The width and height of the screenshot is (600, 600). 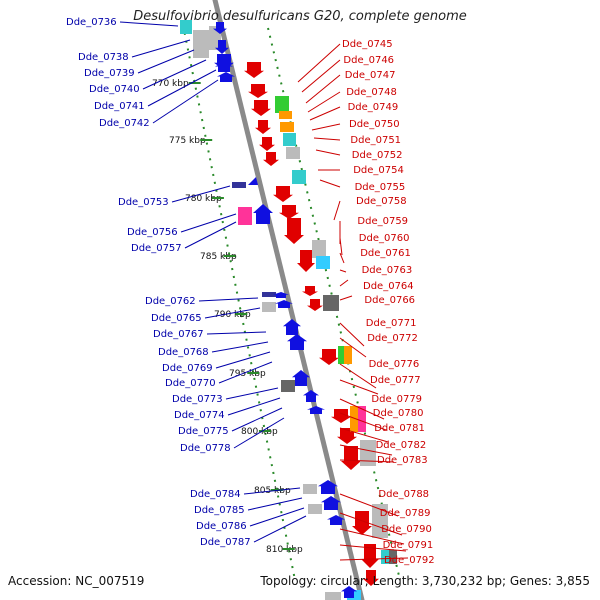 What do you see at coordinates (187, 368) in the screenshot?
I see `minus-gene-label: Dde_0769` at bounding box center [187, 368].